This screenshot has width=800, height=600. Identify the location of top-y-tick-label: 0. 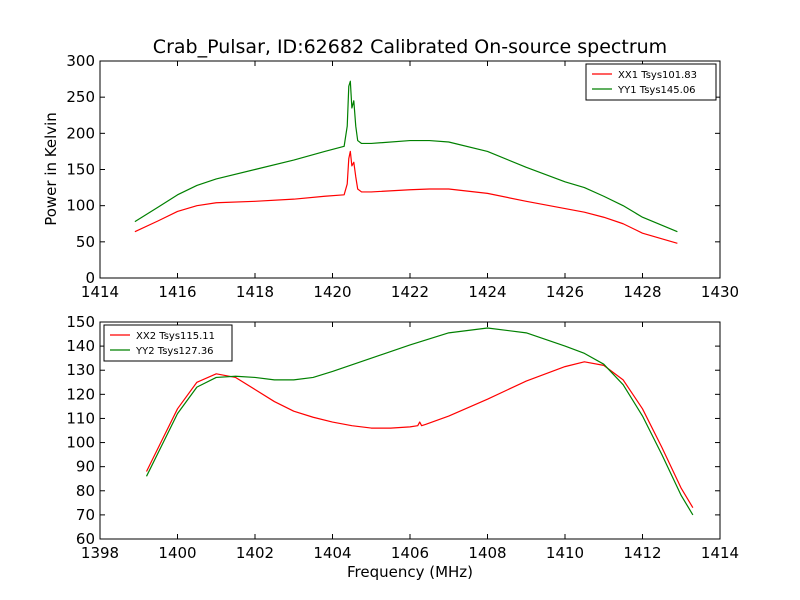
(90, 278).